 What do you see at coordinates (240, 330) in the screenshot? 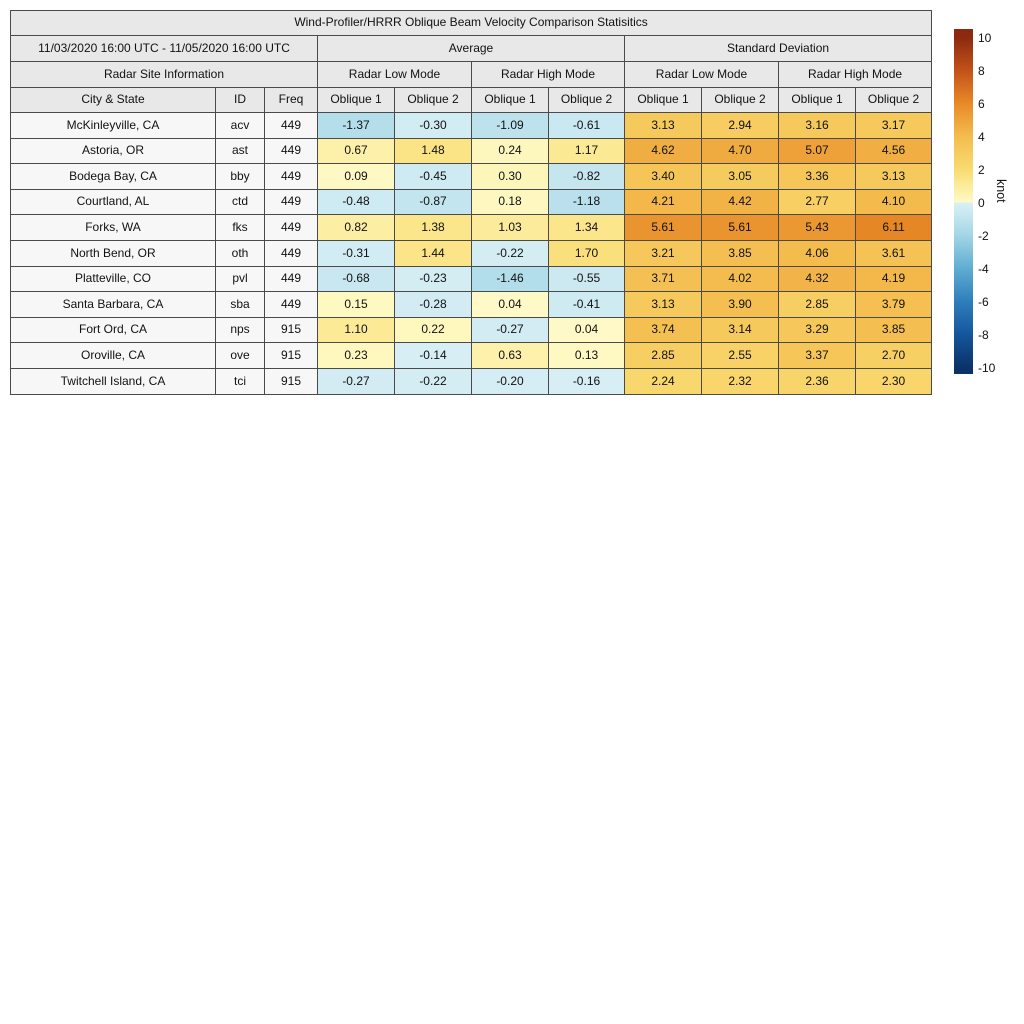
I see `id-cell: nps` at bounding box center [240, 330].